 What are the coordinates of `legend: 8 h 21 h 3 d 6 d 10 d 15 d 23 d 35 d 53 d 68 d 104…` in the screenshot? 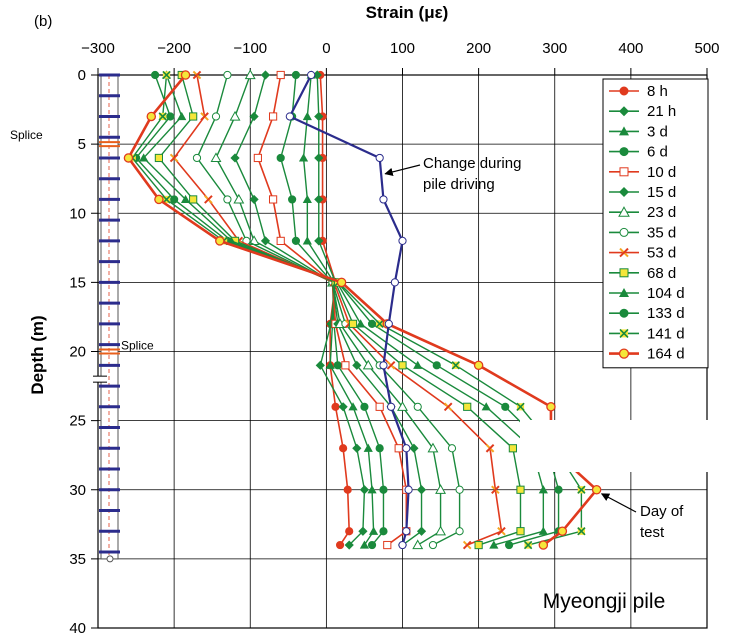 It's located at (655, 223).